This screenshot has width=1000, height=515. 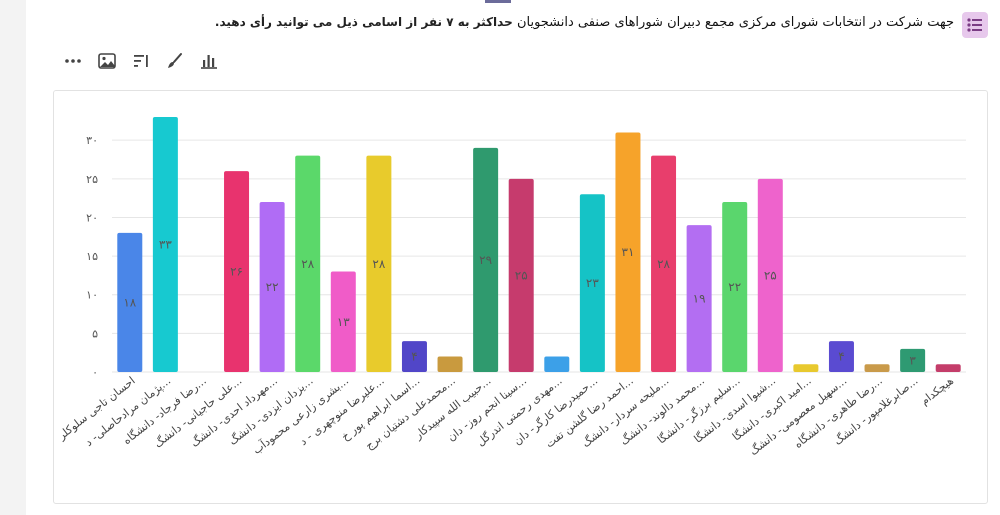 What do you see at coordinates (92, 179) in the screenshot?
I see `y-tick-label: ۲۵` at bounding box center [92, 179].